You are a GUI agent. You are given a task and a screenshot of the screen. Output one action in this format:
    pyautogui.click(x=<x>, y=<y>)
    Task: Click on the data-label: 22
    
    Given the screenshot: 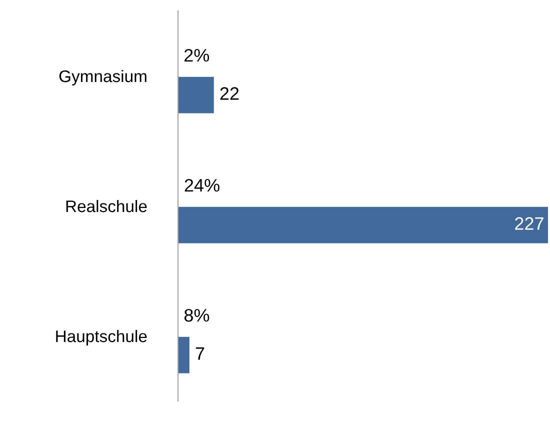 What is the action you would take?
    pyautogui.click(x=229, y=93)
    